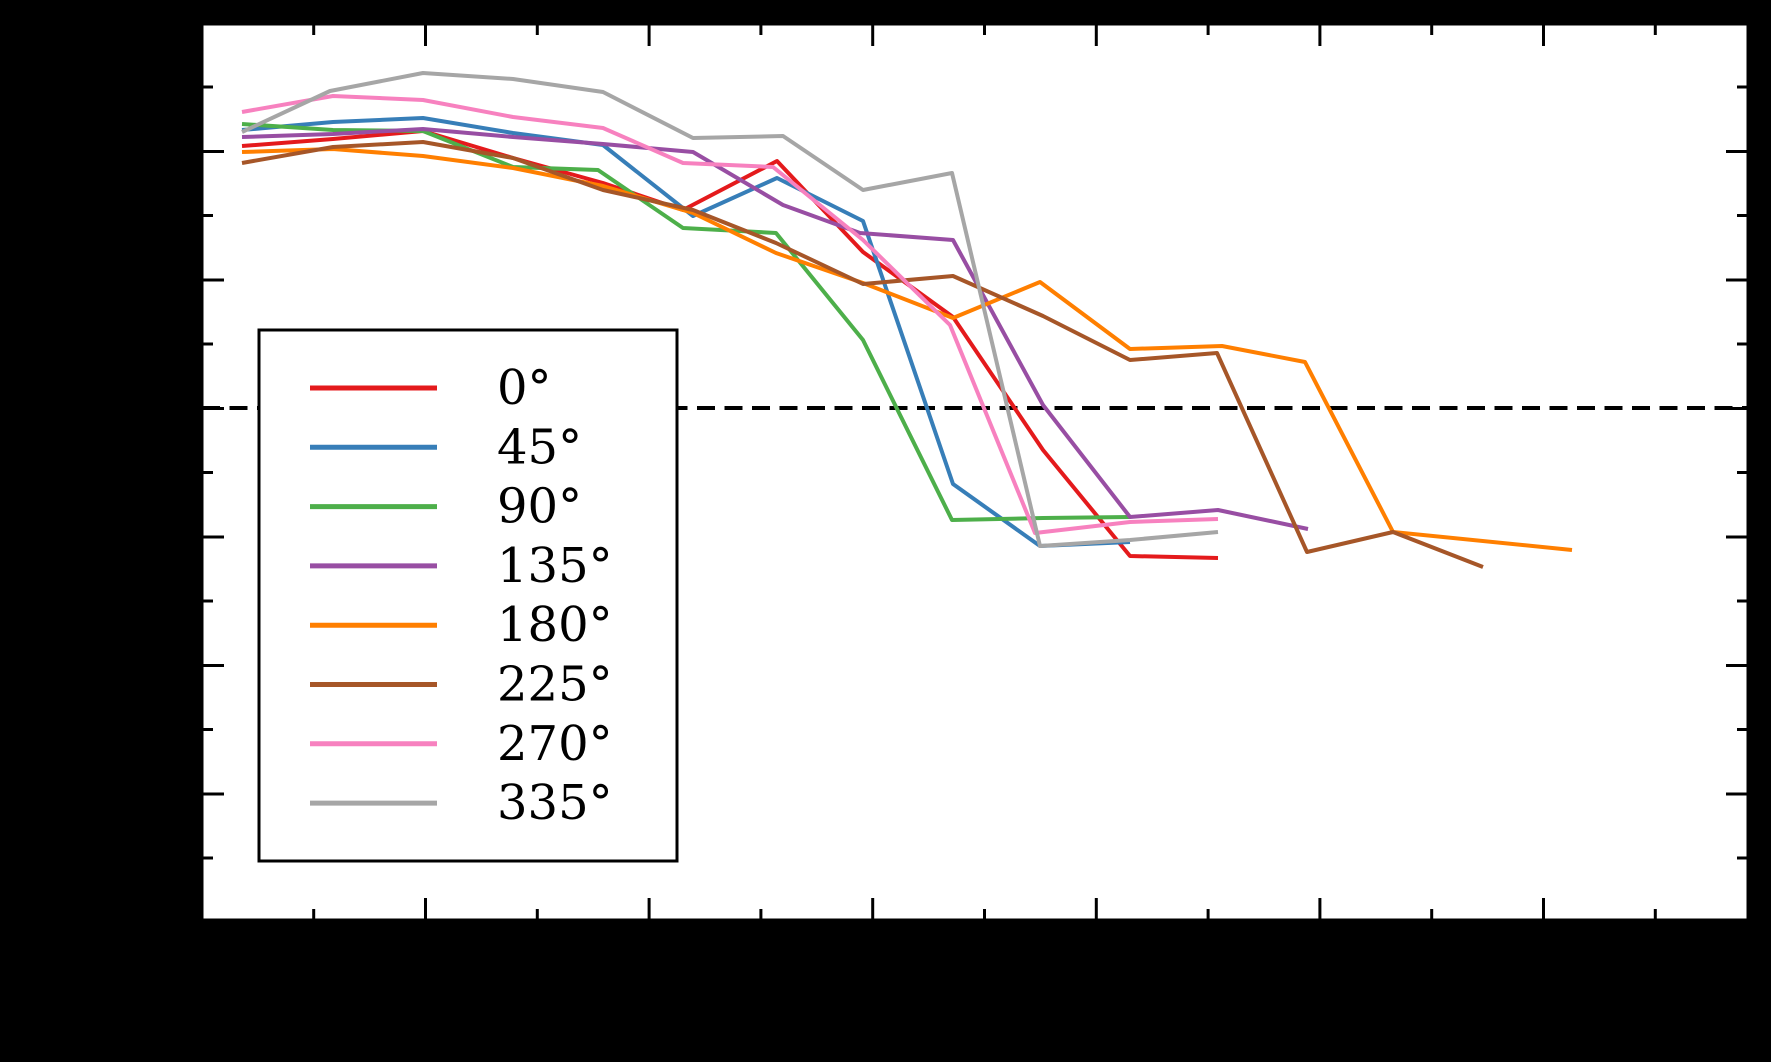  What do you see at coordinates (555, 566) in the screenshot?
I see `legend-label-135deg: 135°` at bounding box center [555, 566].